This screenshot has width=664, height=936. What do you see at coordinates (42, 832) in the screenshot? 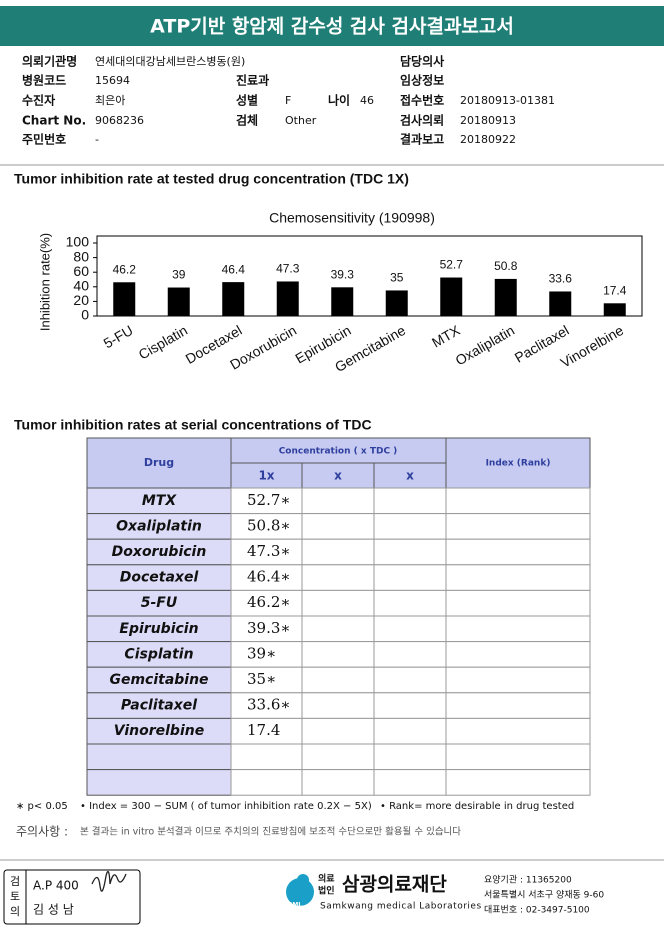
I see `notice-label: 주의사항 :` at bounding box center [42, 832].